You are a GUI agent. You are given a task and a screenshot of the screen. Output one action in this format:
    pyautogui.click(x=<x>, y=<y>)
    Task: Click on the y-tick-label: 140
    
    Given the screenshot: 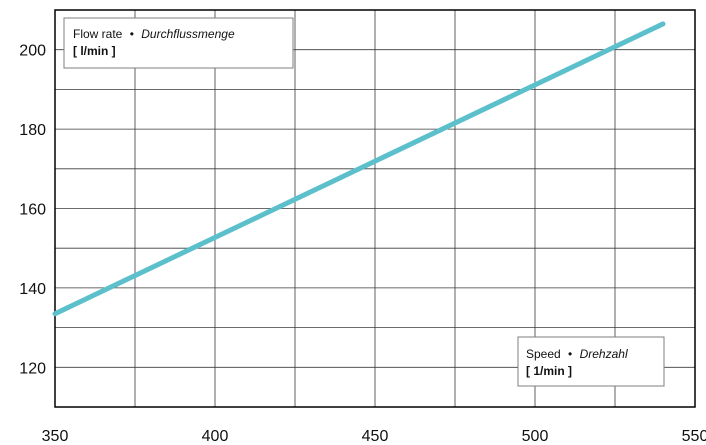 What is the action you would take?
    pyautogui.click(x=32, y=289)
    